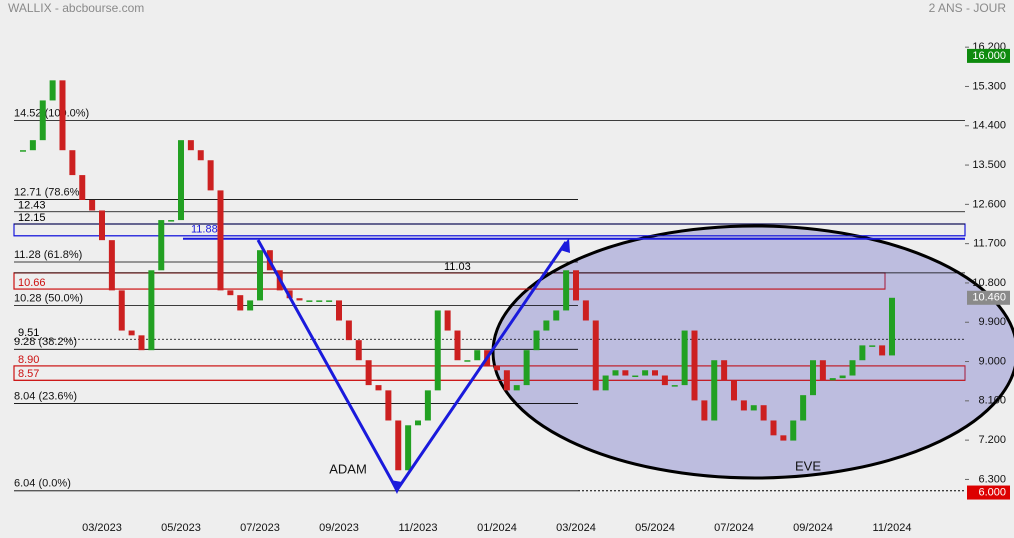  Describe the element at coordinates (655, 528) in the screenshot. I see `x-tick-label: 05/2024` at that location.